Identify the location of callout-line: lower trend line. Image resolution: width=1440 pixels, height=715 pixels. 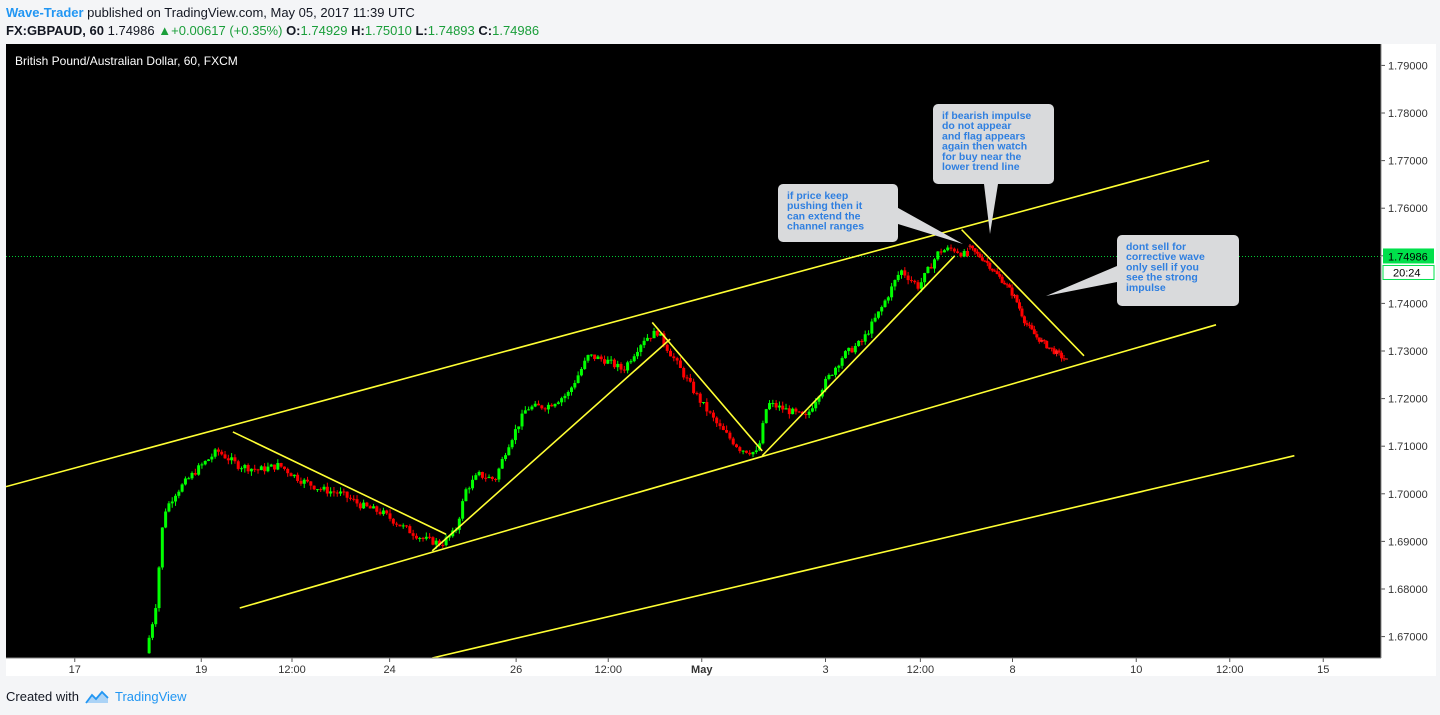
(981, 167).